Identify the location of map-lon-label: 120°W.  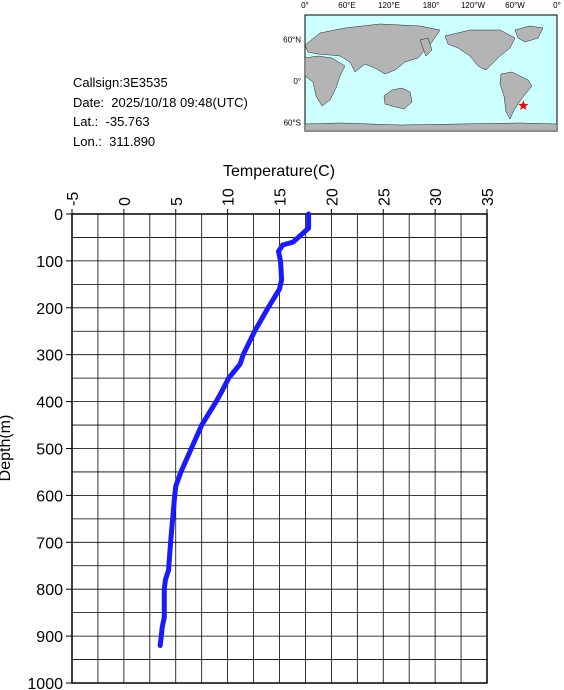
(473, 5).